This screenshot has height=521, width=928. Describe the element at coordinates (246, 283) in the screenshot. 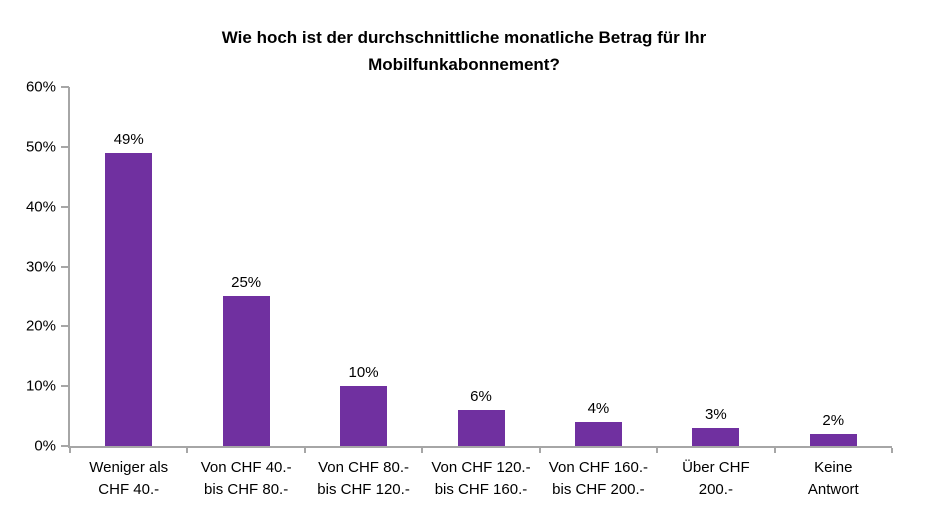

I see `bar-value-label: 25%` at that location.